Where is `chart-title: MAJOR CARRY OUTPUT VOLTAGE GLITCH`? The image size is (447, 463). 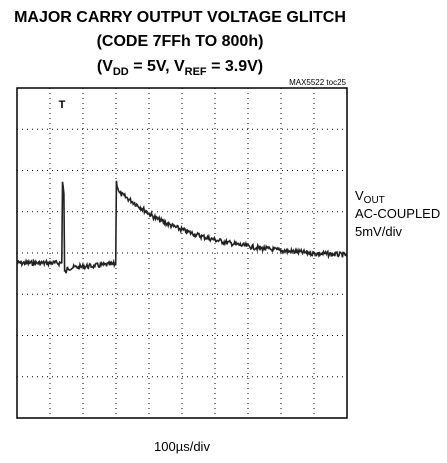
chart-title: MAJOR CARRY OUTPUT VOLTAGE GLITCH is located at coordinates (180, 17).